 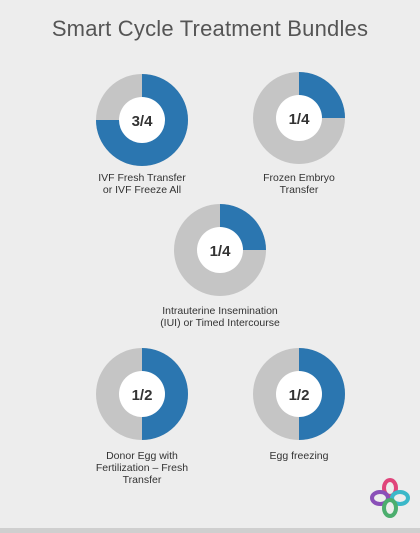 I want to click on bundle-caption: Frozen Embryo Transfer, so click(x=299, y=184).